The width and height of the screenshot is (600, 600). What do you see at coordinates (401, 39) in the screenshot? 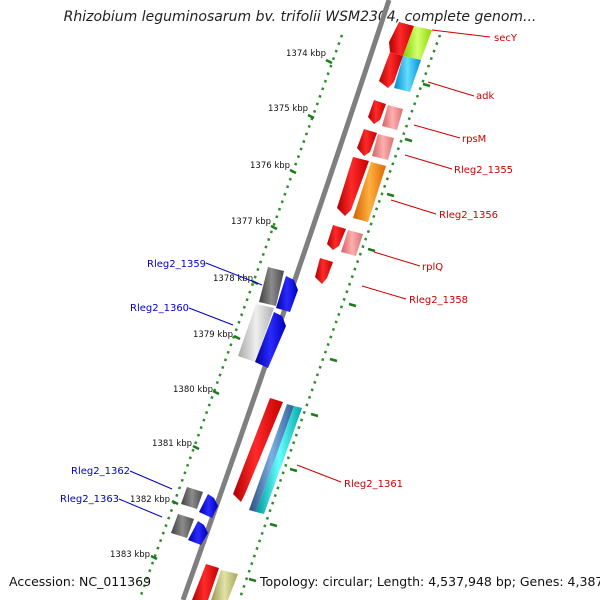
I see `gene-secY` at bounding box center [401, 39].